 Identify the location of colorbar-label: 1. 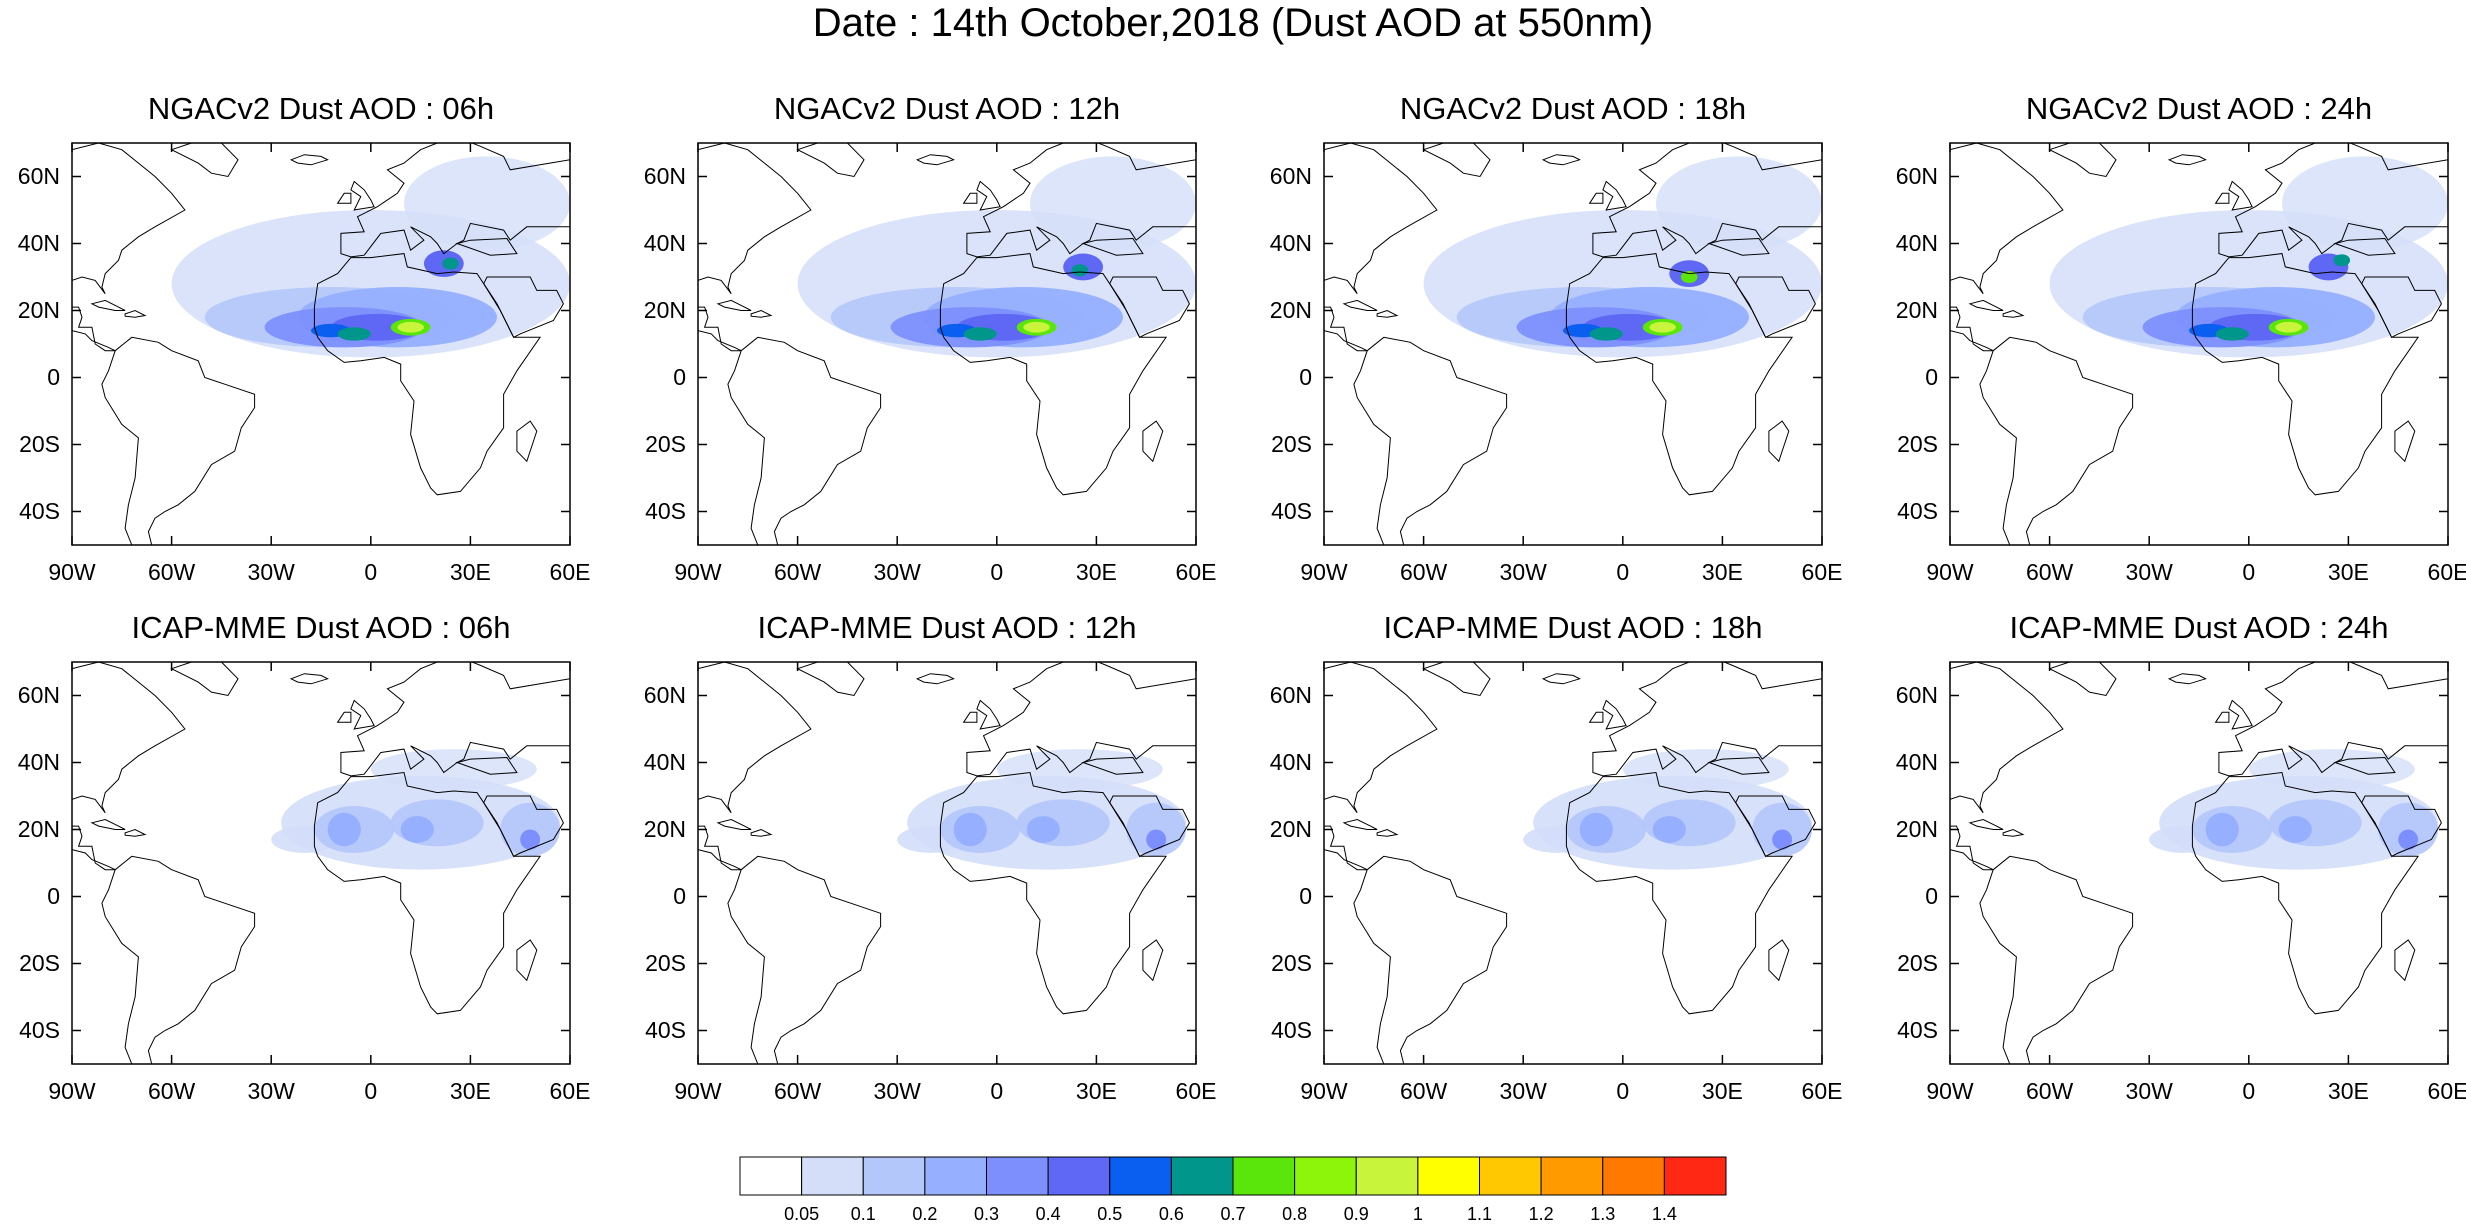
(1417, 1214).